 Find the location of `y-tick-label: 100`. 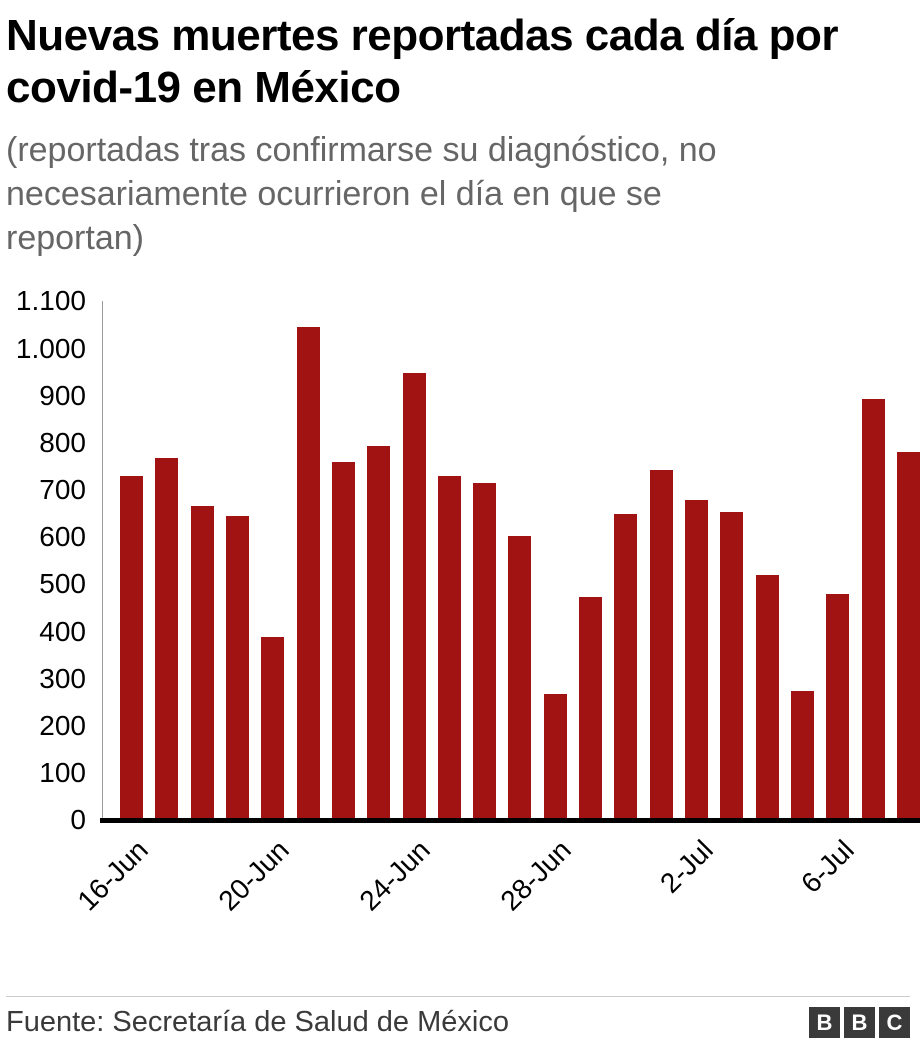

y-tick-label: 100 is located at coordinates (62, 773).